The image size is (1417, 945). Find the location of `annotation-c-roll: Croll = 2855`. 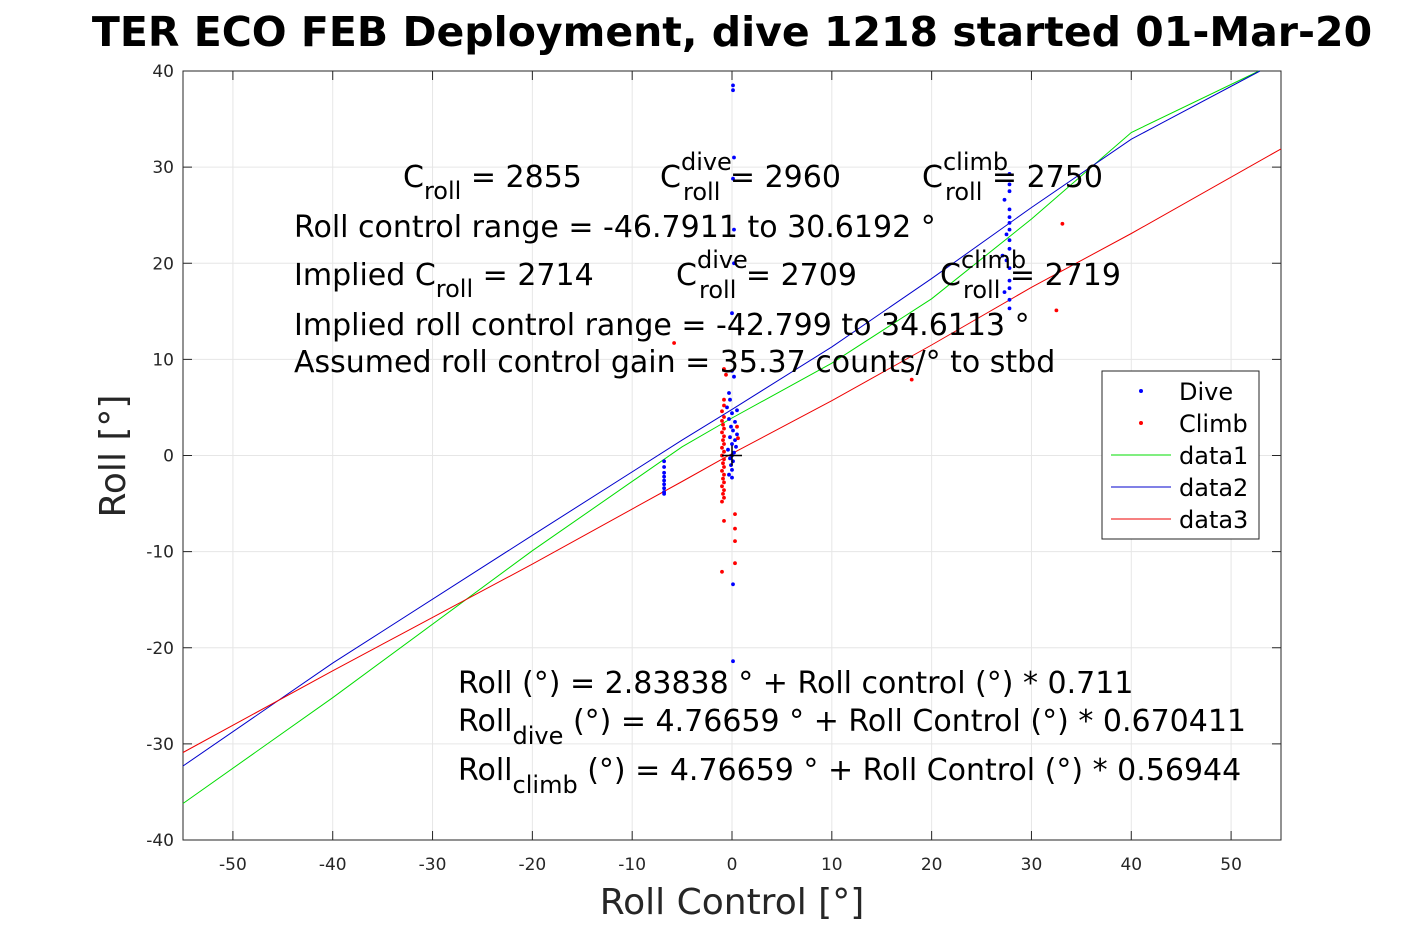

annotation-c-roll: Croll = 2855 is located at coordinates (492, 182).